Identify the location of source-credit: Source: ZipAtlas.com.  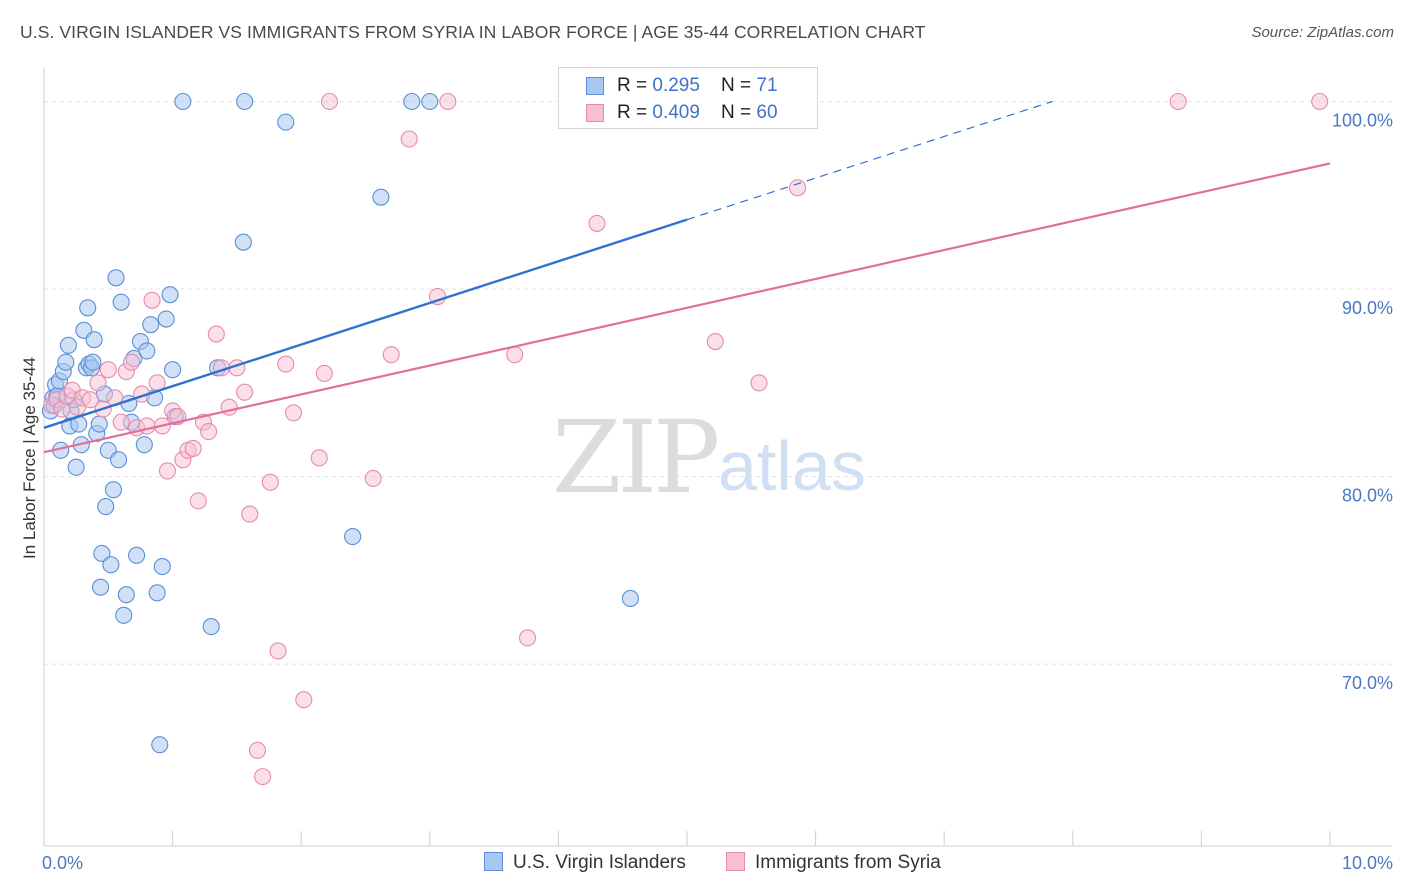
(1322, 32).